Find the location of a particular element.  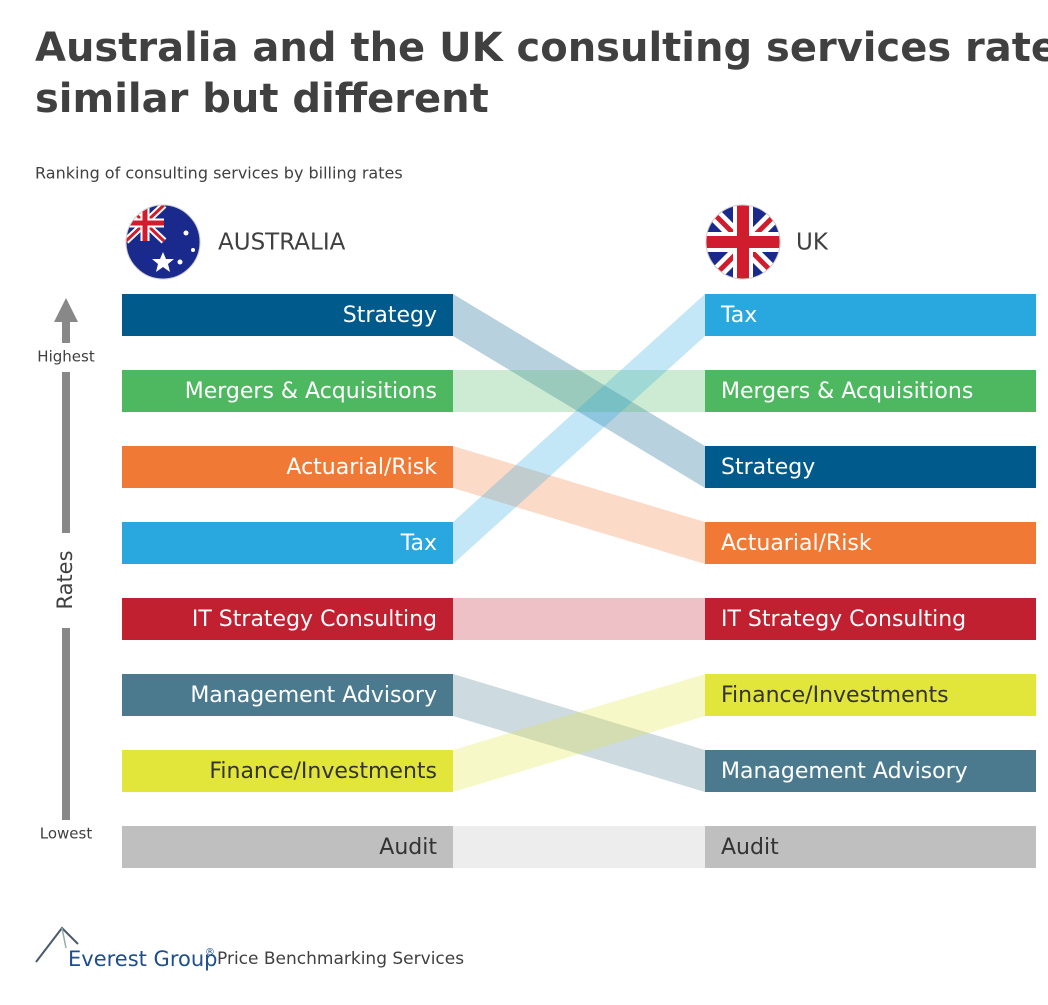

footer-logo is located at coordinates (57, 944).